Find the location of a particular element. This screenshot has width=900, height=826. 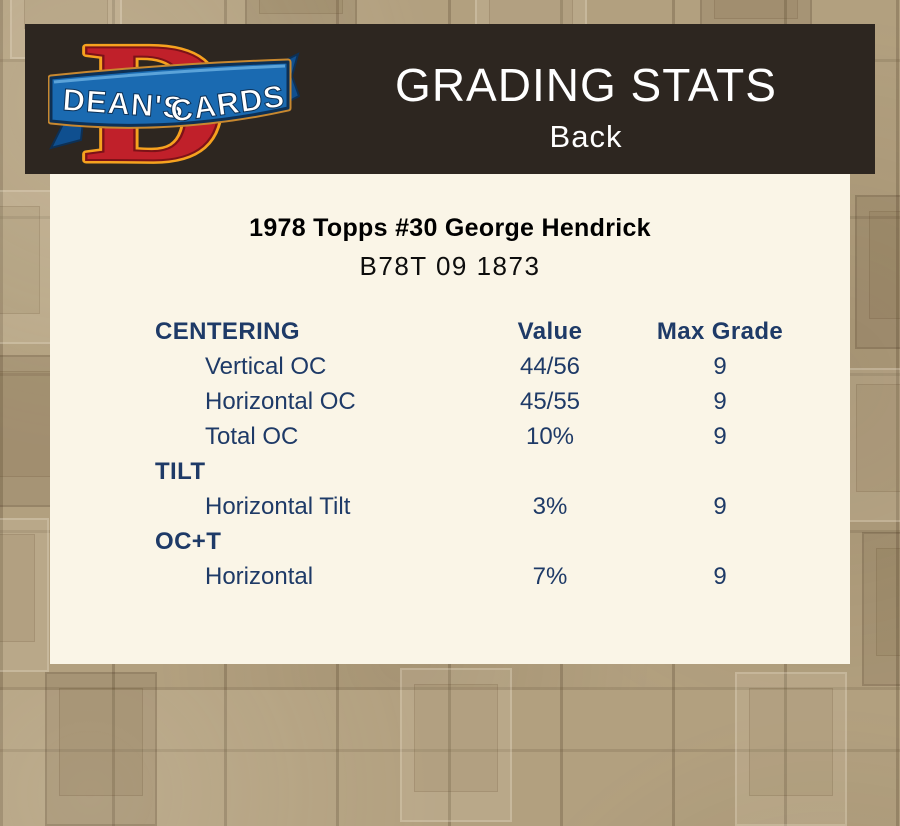

column-header-max-grade: Max Grade is located at coordinates (720, 331).